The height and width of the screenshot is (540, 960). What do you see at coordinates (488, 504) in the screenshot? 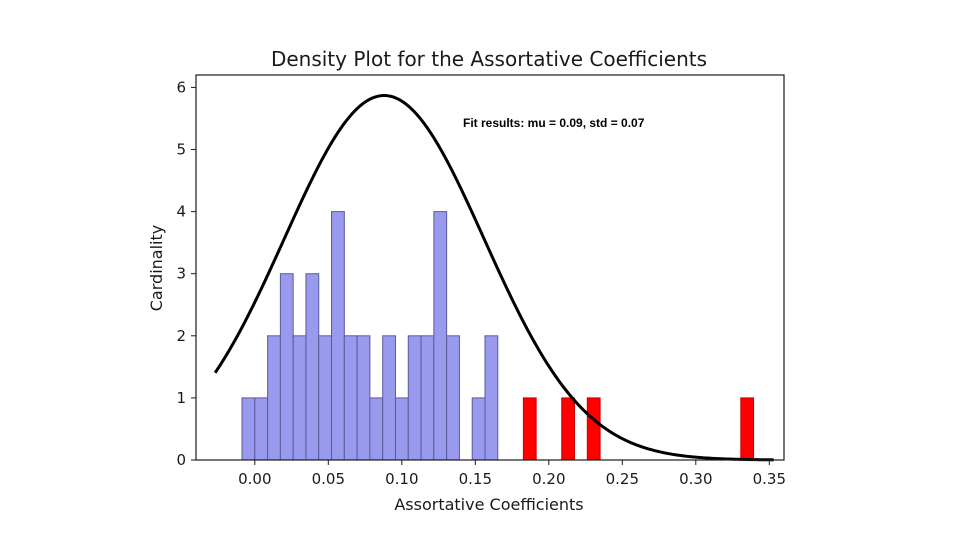
I see `x-axis-label: Assortative Coefficients` at bounding box center [488, 504].